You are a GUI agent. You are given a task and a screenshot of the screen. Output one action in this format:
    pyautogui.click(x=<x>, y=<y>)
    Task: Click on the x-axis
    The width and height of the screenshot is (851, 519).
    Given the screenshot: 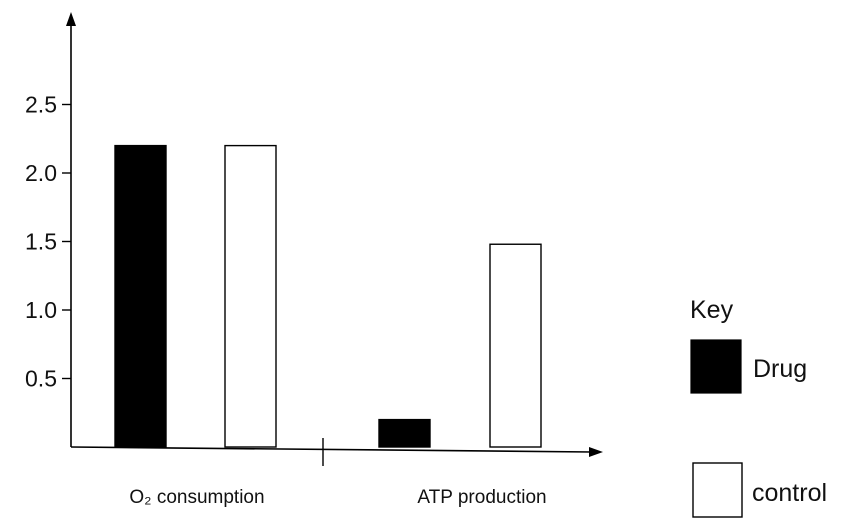 What is the action you would take?
    pyautogui.click(x=331, y=449)
    